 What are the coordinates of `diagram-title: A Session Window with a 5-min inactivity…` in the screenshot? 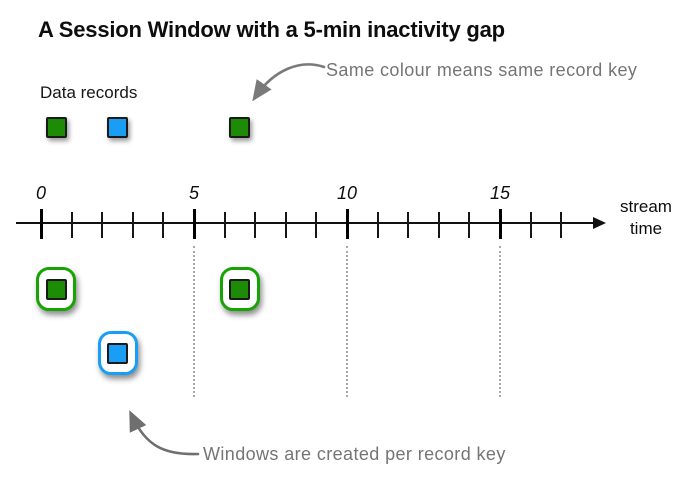 It's located at (271, 29).